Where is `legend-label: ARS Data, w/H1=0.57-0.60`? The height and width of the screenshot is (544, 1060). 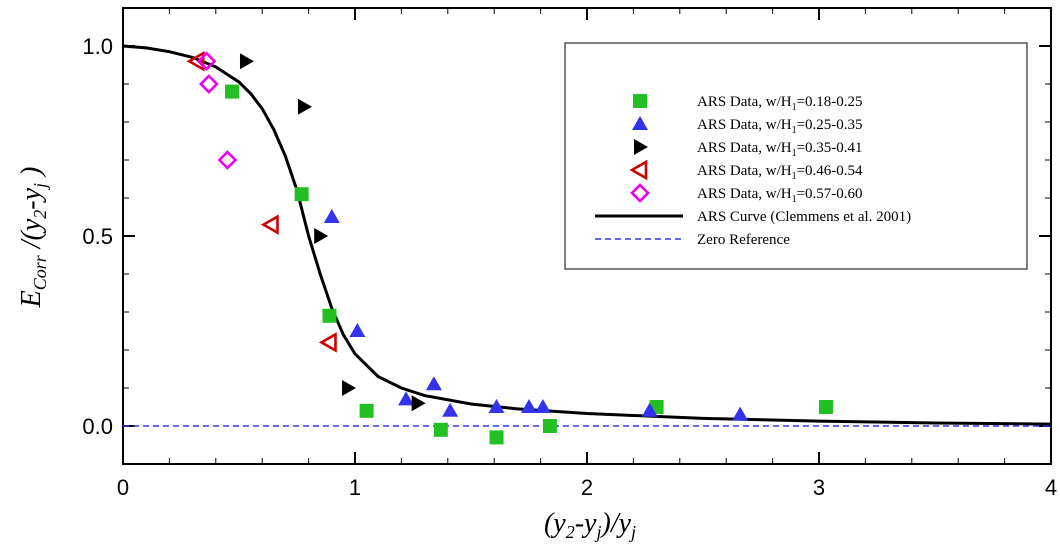
legend-label: ARS Data, w/H1=0.57-0.60 is located at coordinates (780, 195).